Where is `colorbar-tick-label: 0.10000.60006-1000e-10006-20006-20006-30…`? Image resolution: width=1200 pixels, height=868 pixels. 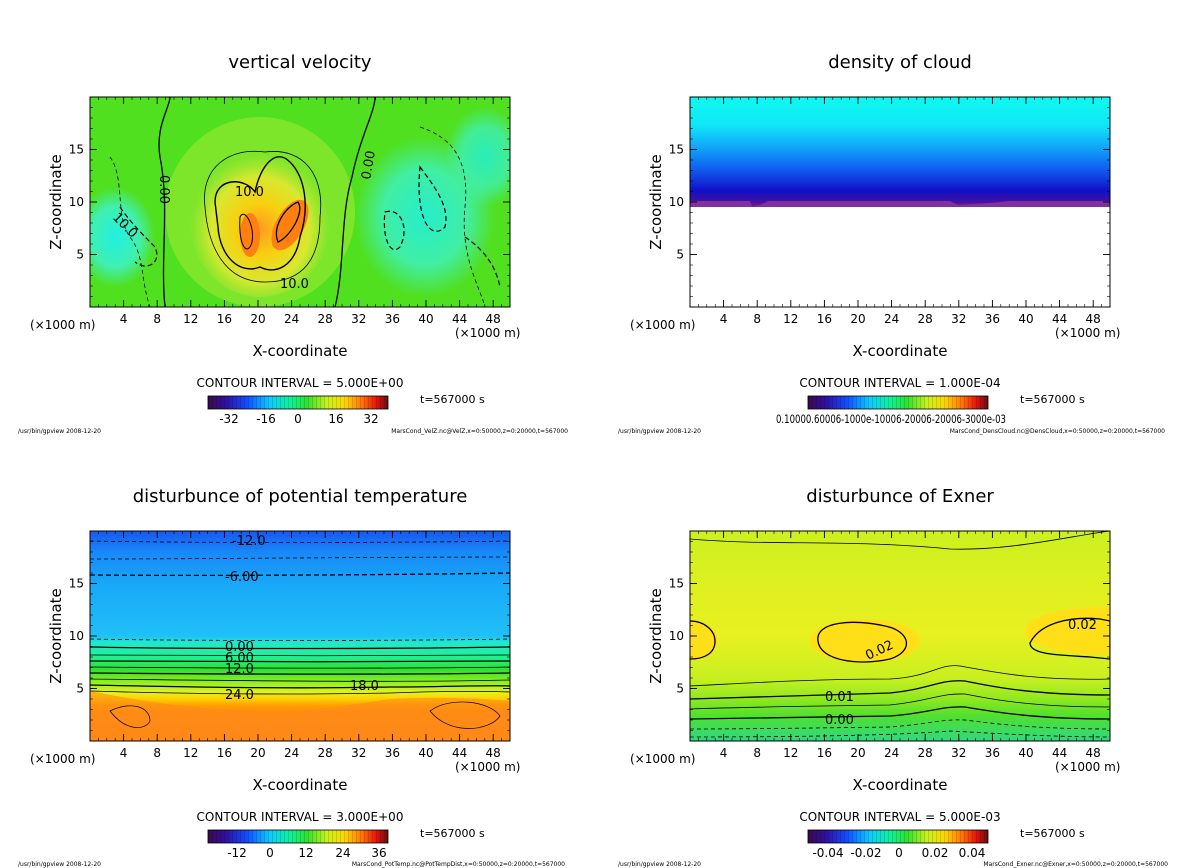
colorbar-tick-label: 0.10000.60006-1000e-10006-20006-20006-30… is located at coordinates (891, 419).